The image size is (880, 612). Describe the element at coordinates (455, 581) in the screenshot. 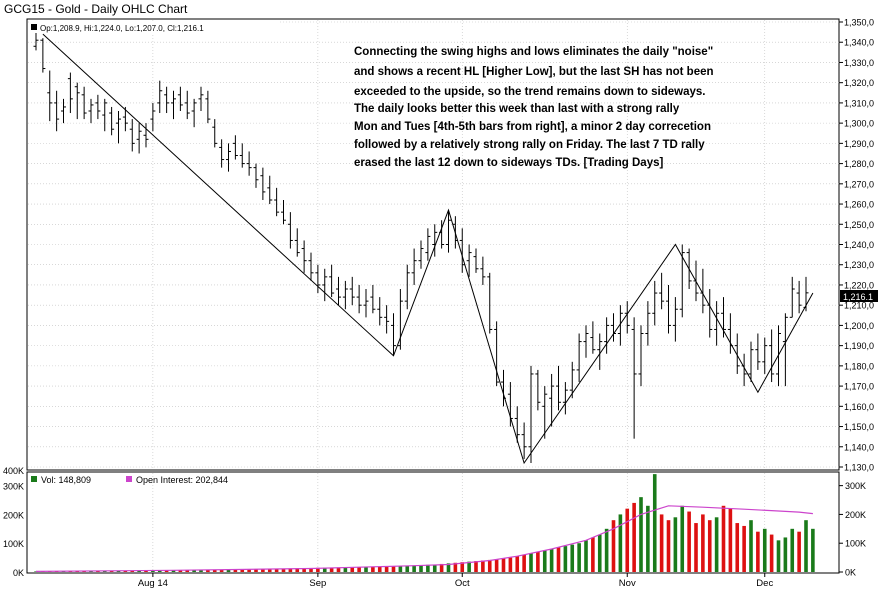

I see `x-axis-labels: Aug 14SepOctNovDecJan 15` at that location.